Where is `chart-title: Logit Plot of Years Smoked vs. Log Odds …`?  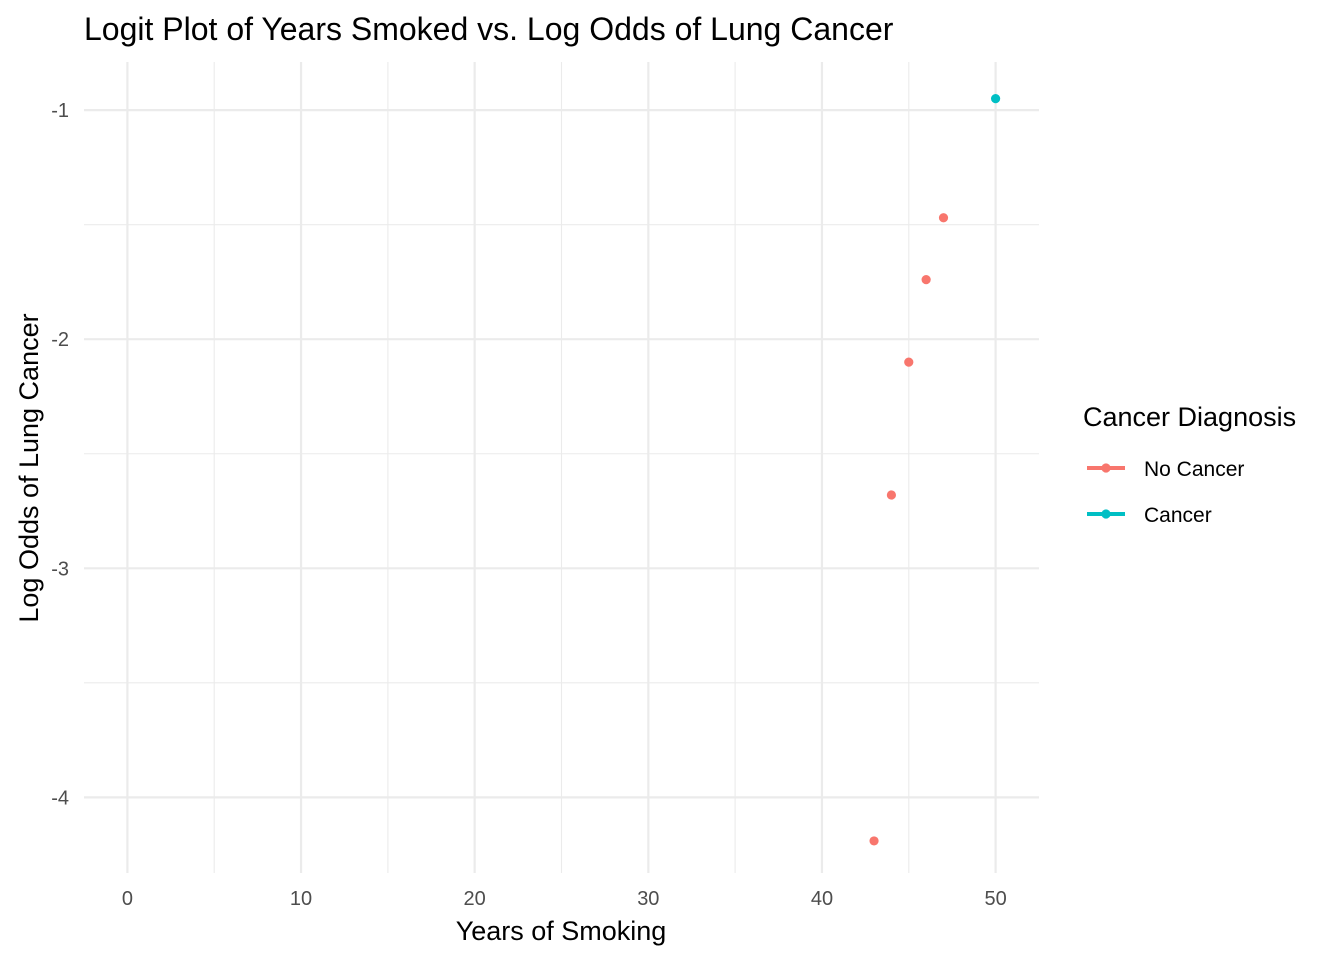 chart-title: Logit Plot of Years Smoked vs. Log Odds … is located at coordinates (489, 29).